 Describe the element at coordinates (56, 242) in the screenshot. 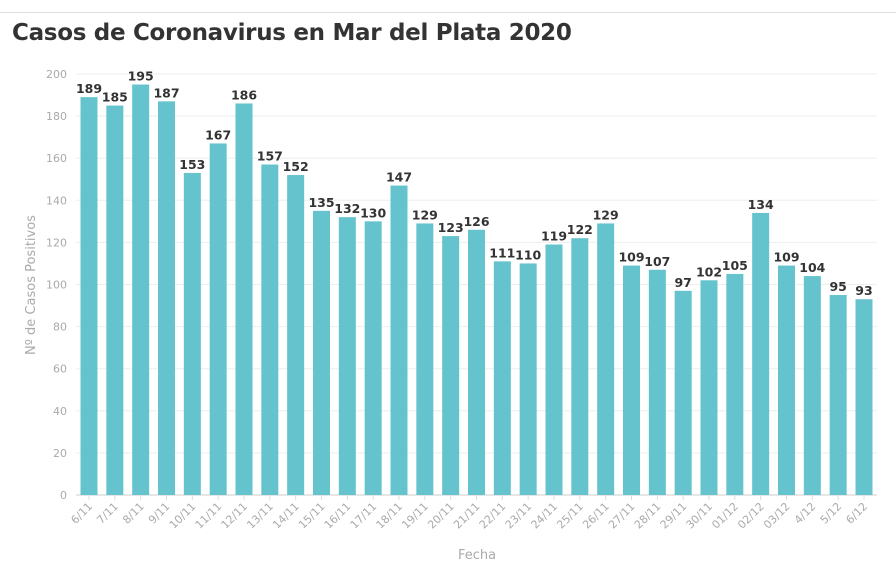

I see `y-tick-label: 120` at that location.